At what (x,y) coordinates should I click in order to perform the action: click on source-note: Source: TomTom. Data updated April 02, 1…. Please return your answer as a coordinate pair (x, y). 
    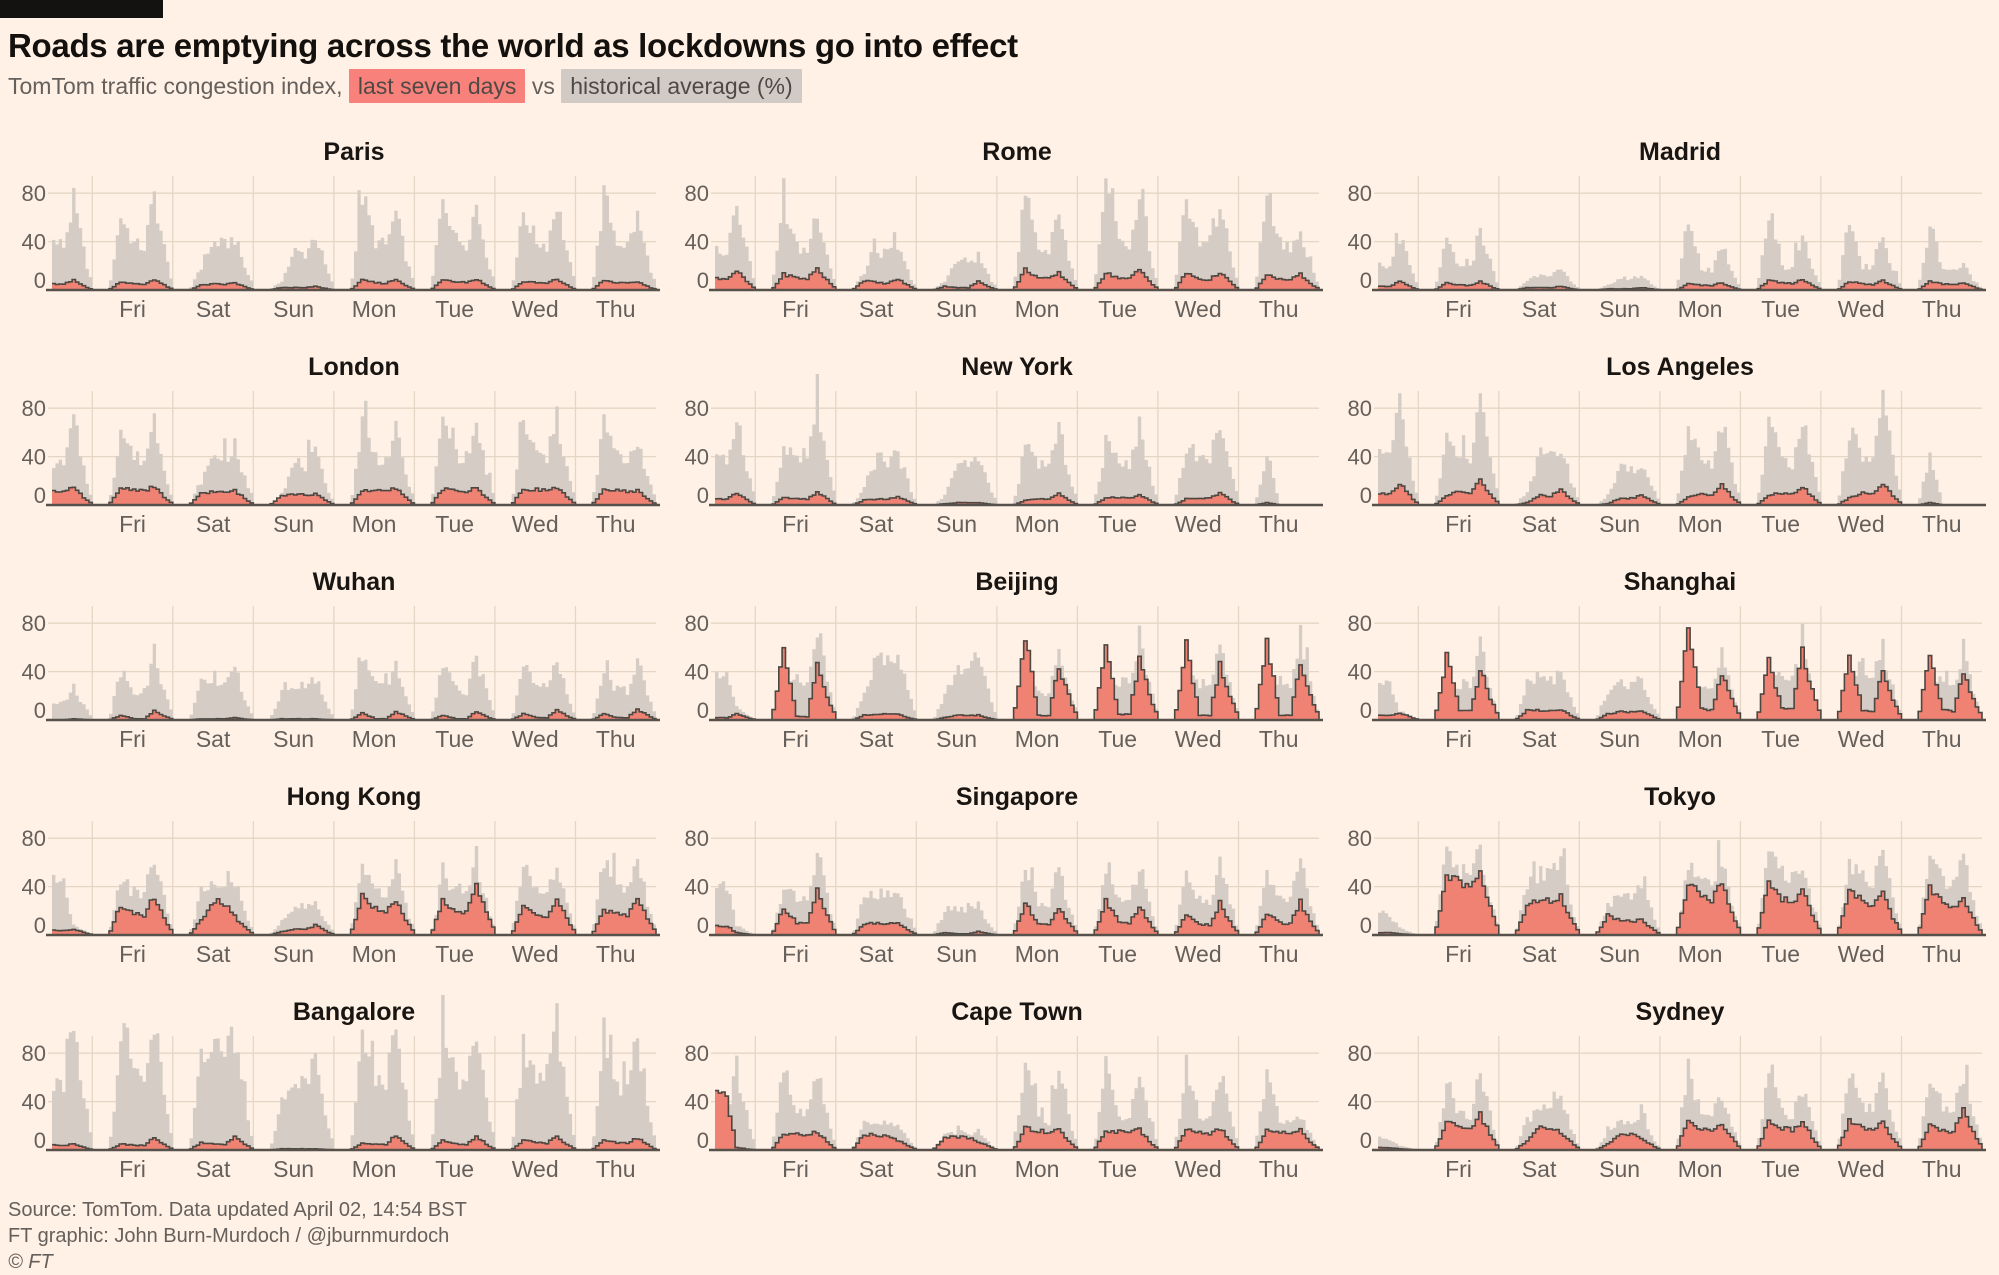
    Looking at the image, I should click on (237, 1210).